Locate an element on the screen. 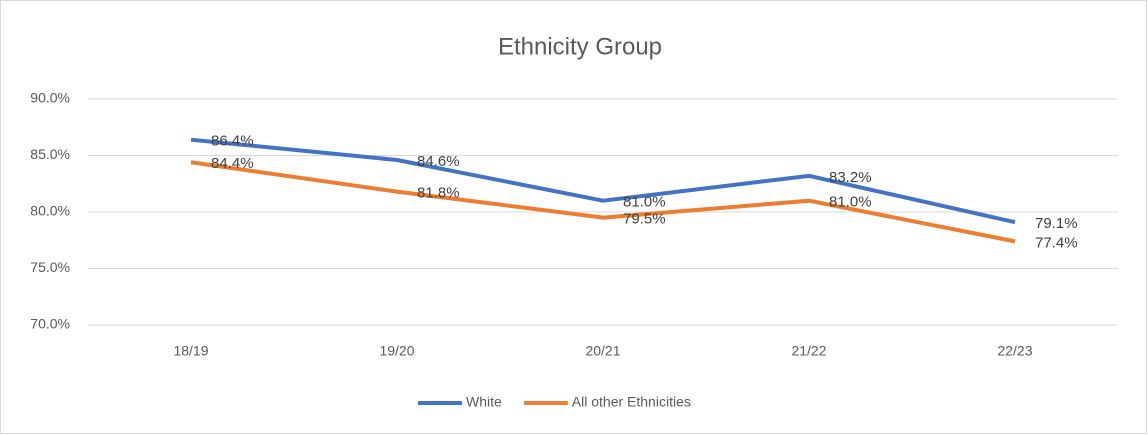 The image size is (1148, 435). data-label: 86.4% is located at coordinates (232, 141).